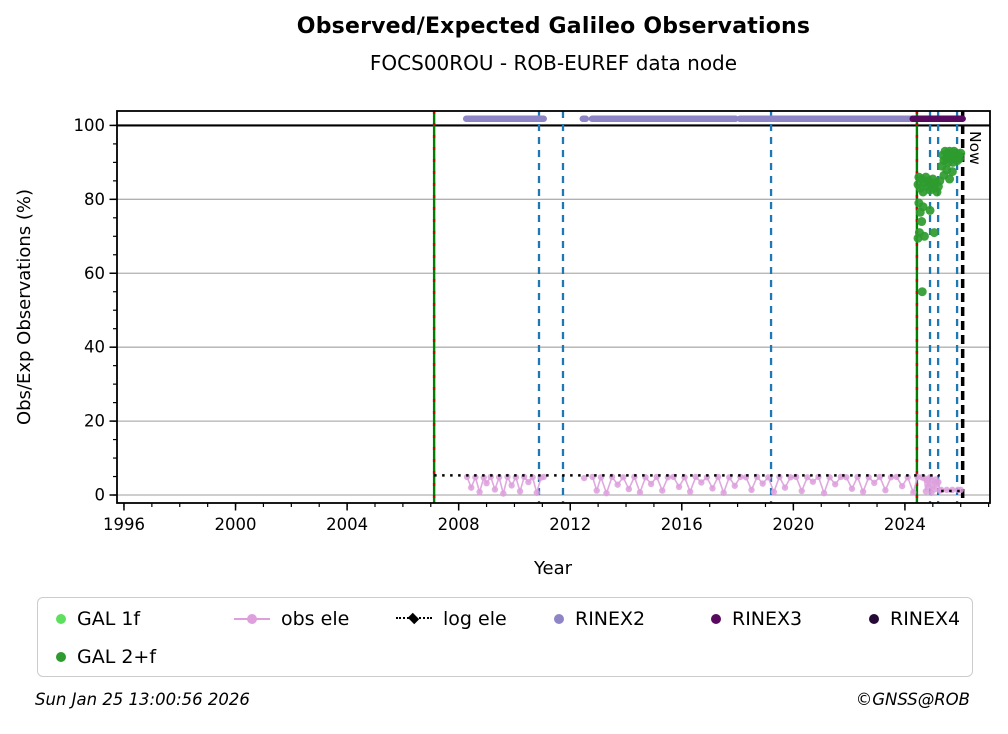 The image size is (1008, 734). I want to click on legend-label-log-ele: log ele, so click(475, 619).